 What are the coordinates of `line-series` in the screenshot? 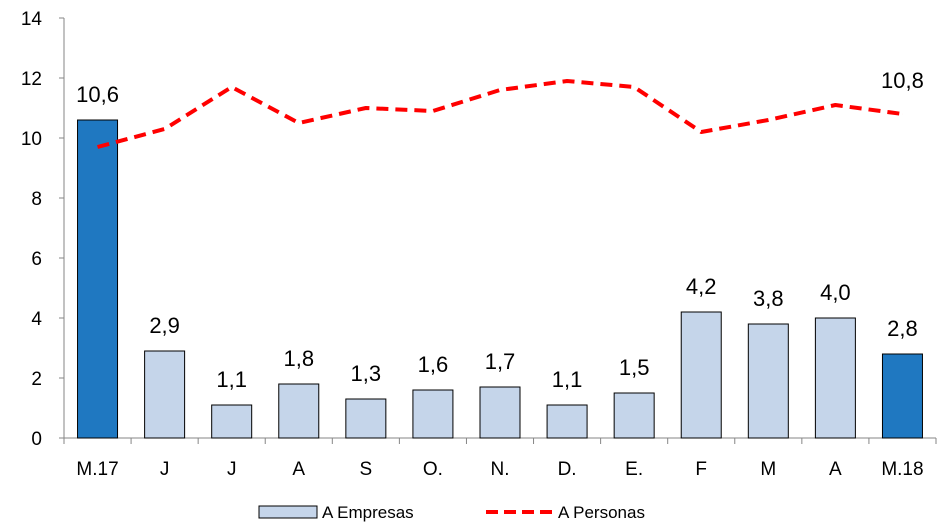 It's located at (500, 114).